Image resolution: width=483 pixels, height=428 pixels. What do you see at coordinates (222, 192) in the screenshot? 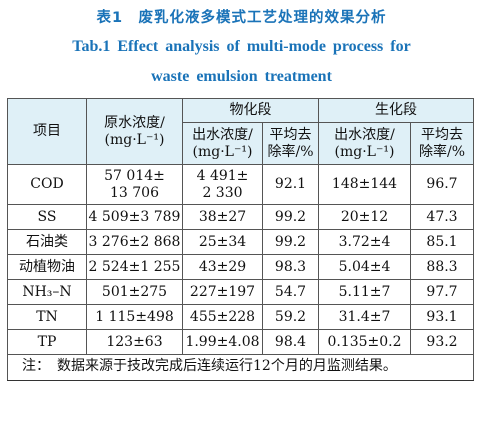
I see `cell-pc-out-line2: 2 330` at bounding box center [222, 192].